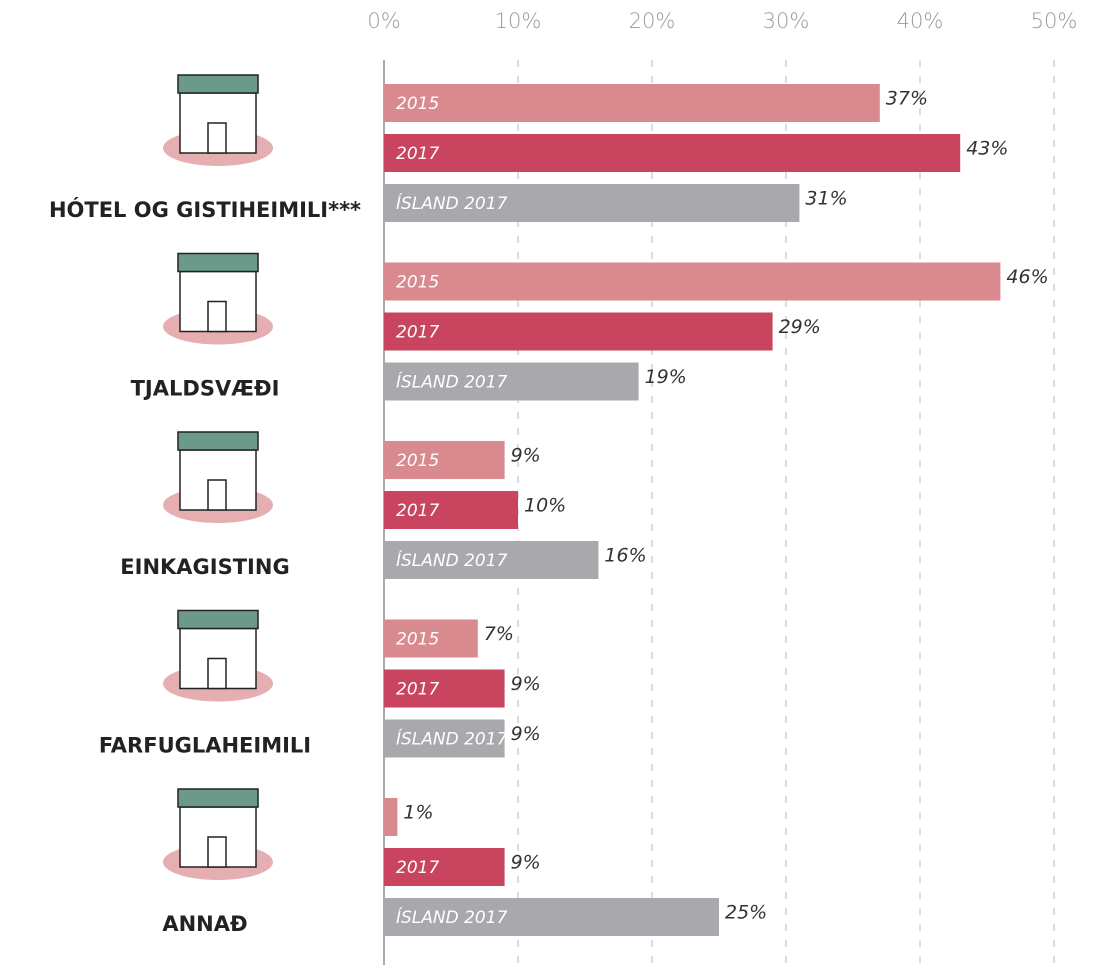  I want to click on value-label: 1%, so click(418, 813).